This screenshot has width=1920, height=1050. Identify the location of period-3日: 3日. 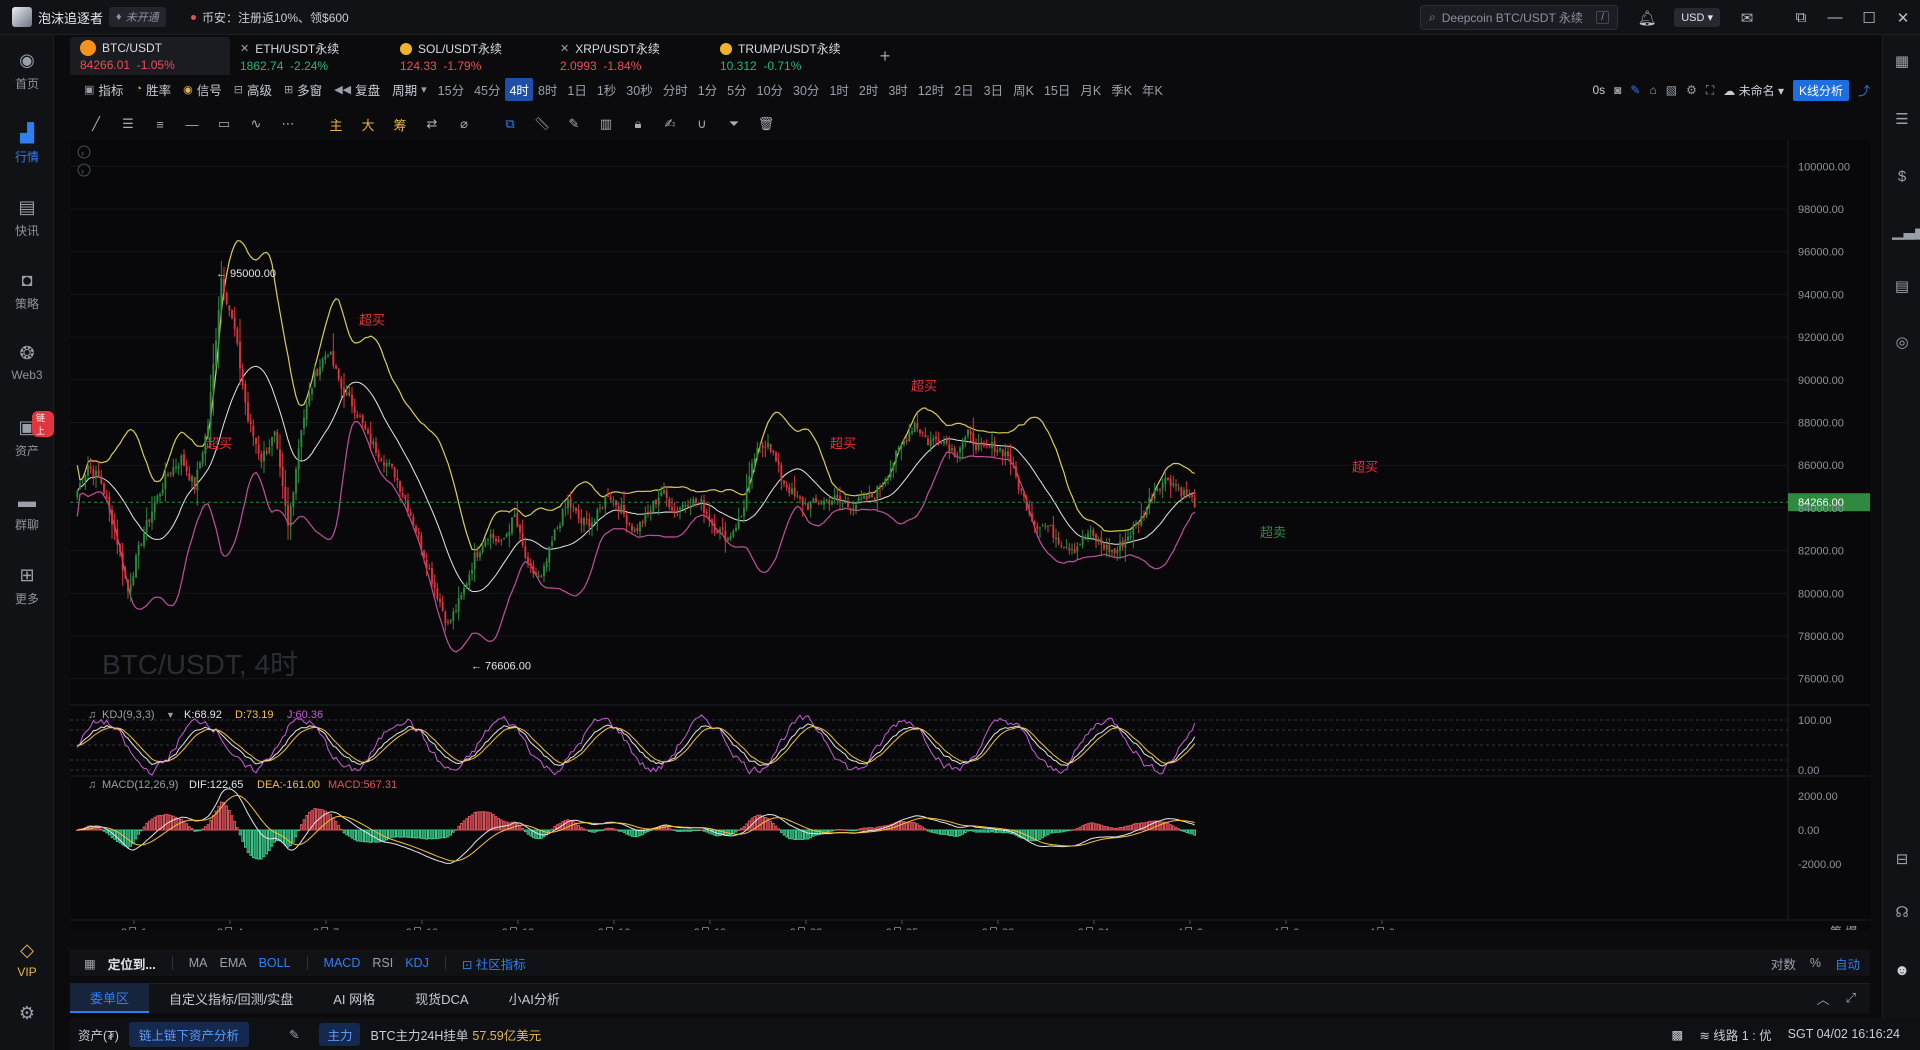
(993, 90).